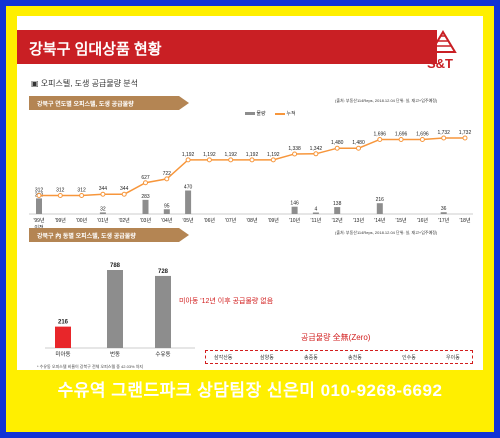 The width and height of the screenshot is (500, 438). I want to click on dong-tick-label: 수유동, so click(162, 354).